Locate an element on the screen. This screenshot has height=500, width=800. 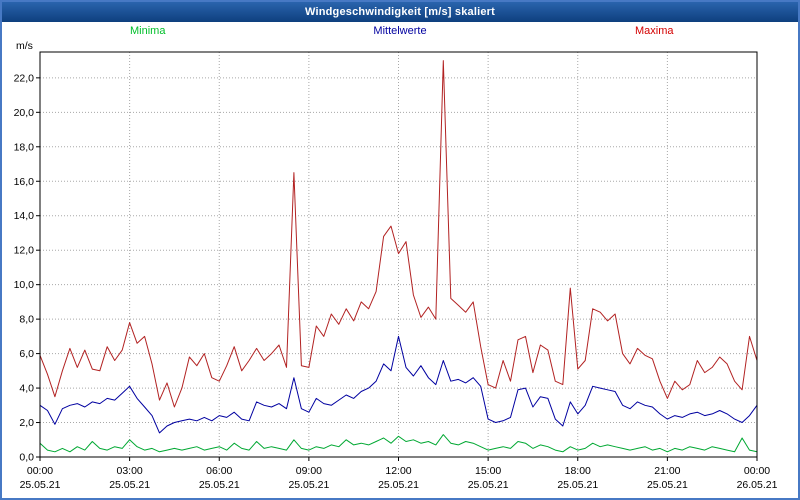
legend-item-maxima: Maxima is located at coordinates (654, 31).